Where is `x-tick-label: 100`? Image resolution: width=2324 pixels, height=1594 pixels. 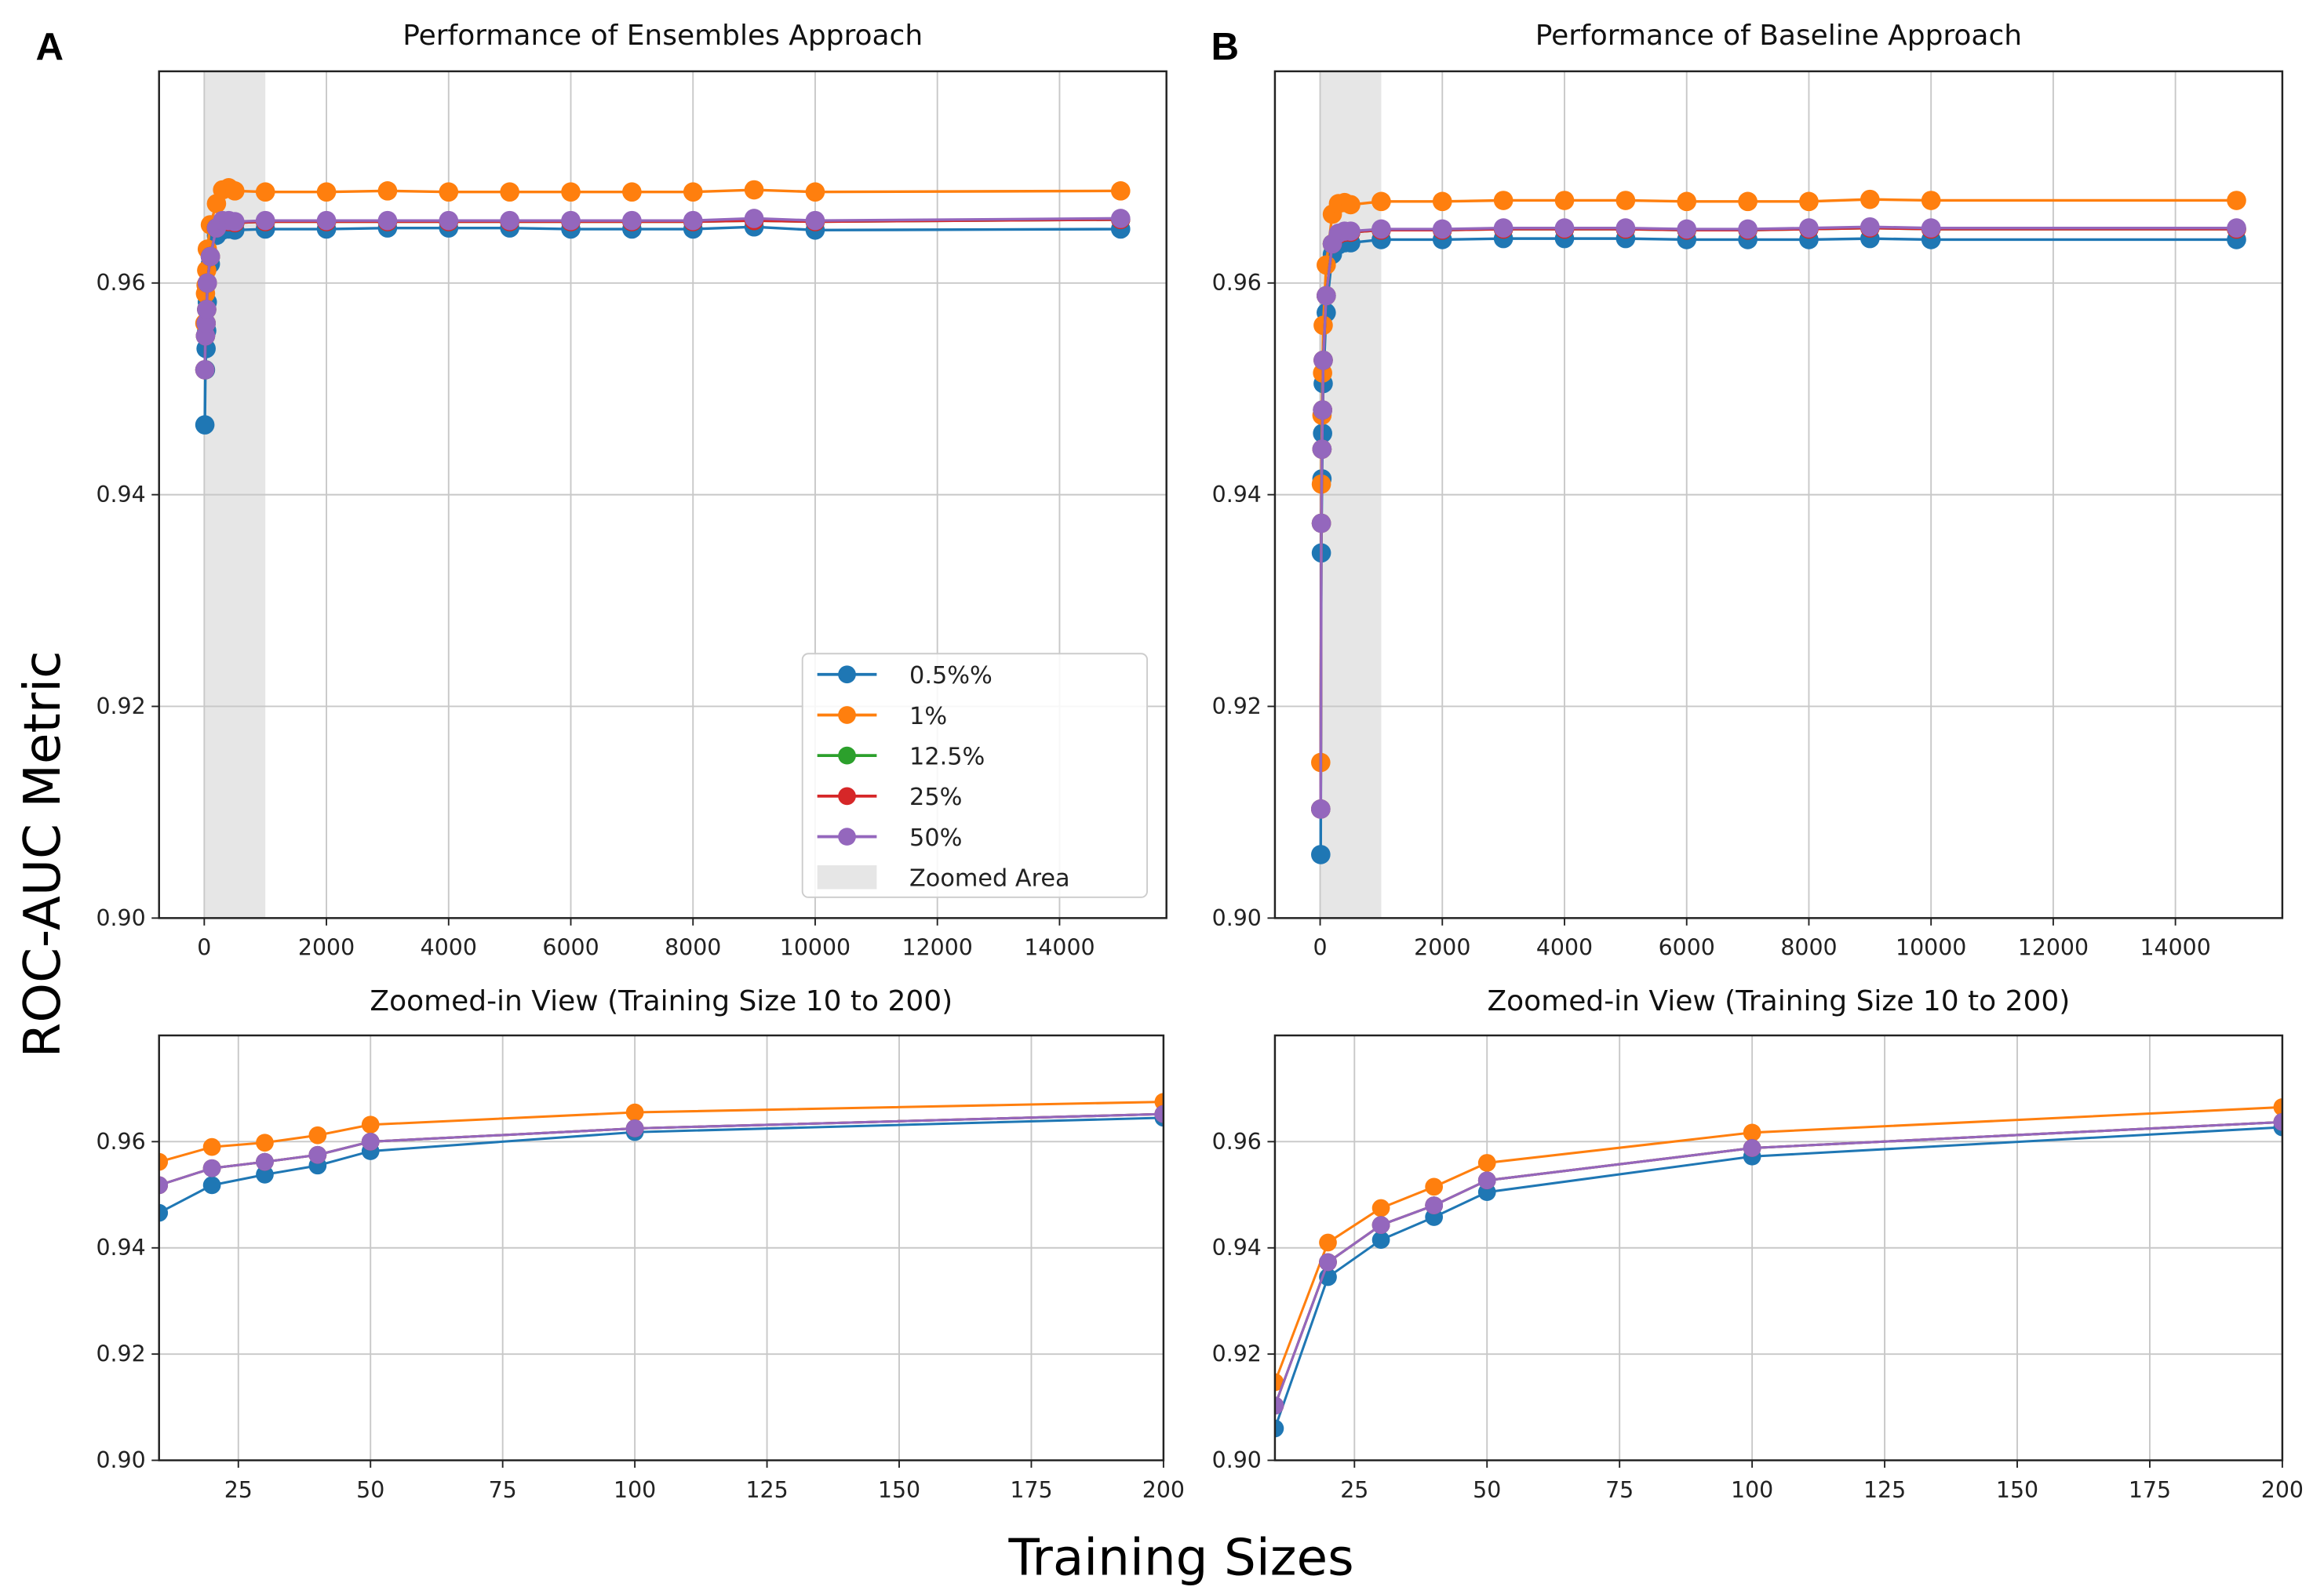 x-tick-label: 100 is located at coordinates (1752, 1490).